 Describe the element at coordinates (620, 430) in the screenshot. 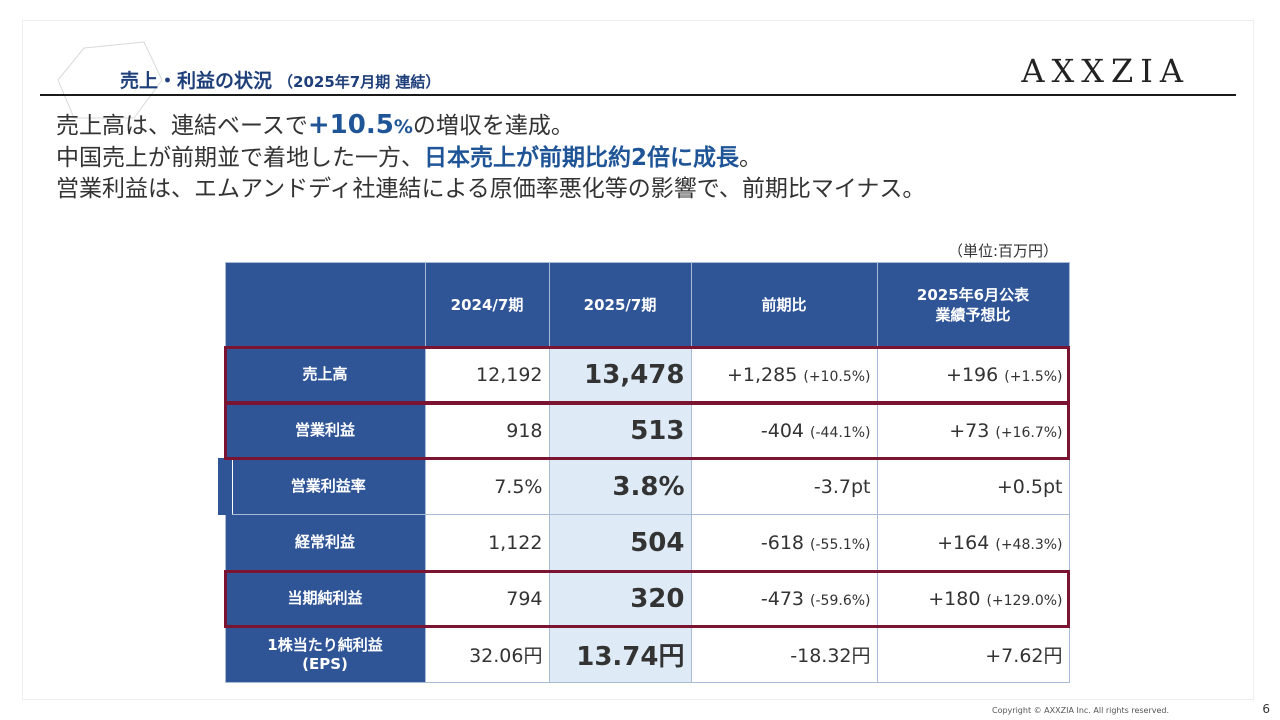

I see `cell-cur: 513` at that location.